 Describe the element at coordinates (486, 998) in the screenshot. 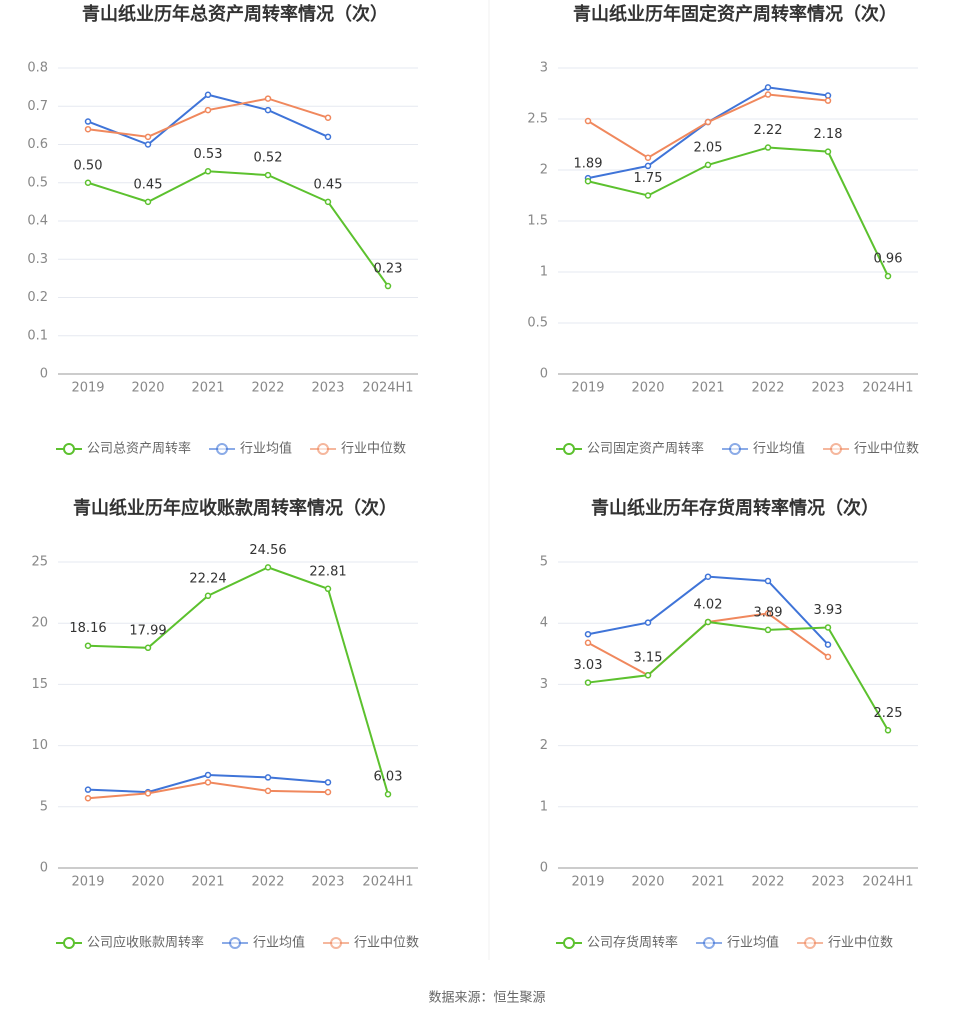

I see `source: 数据来源：恒生聚源` at that location.